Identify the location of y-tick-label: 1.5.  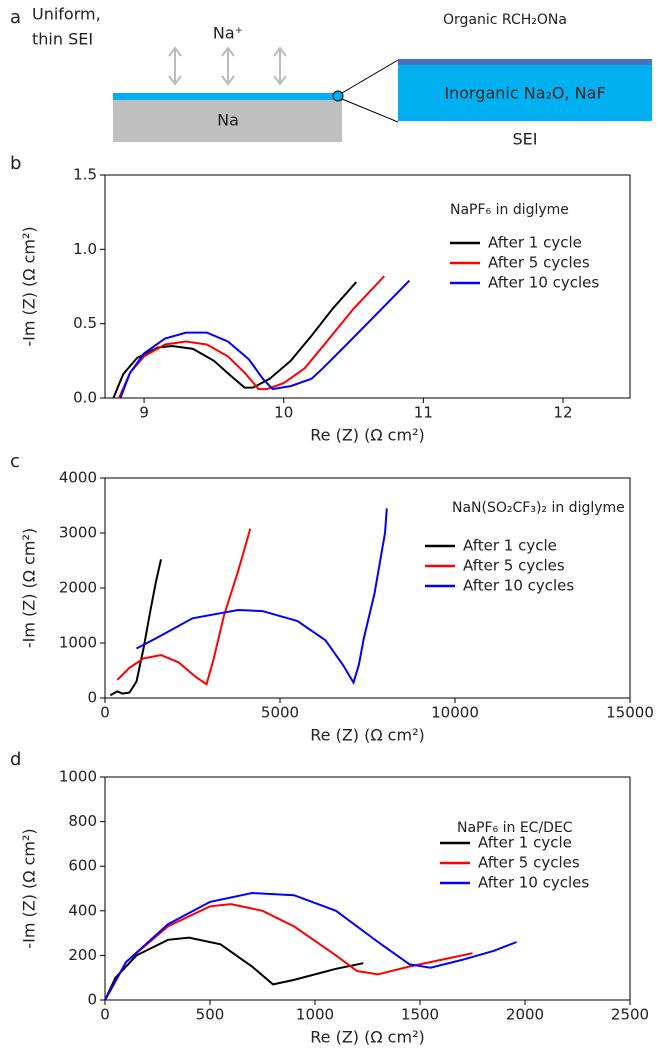
(85, 175).